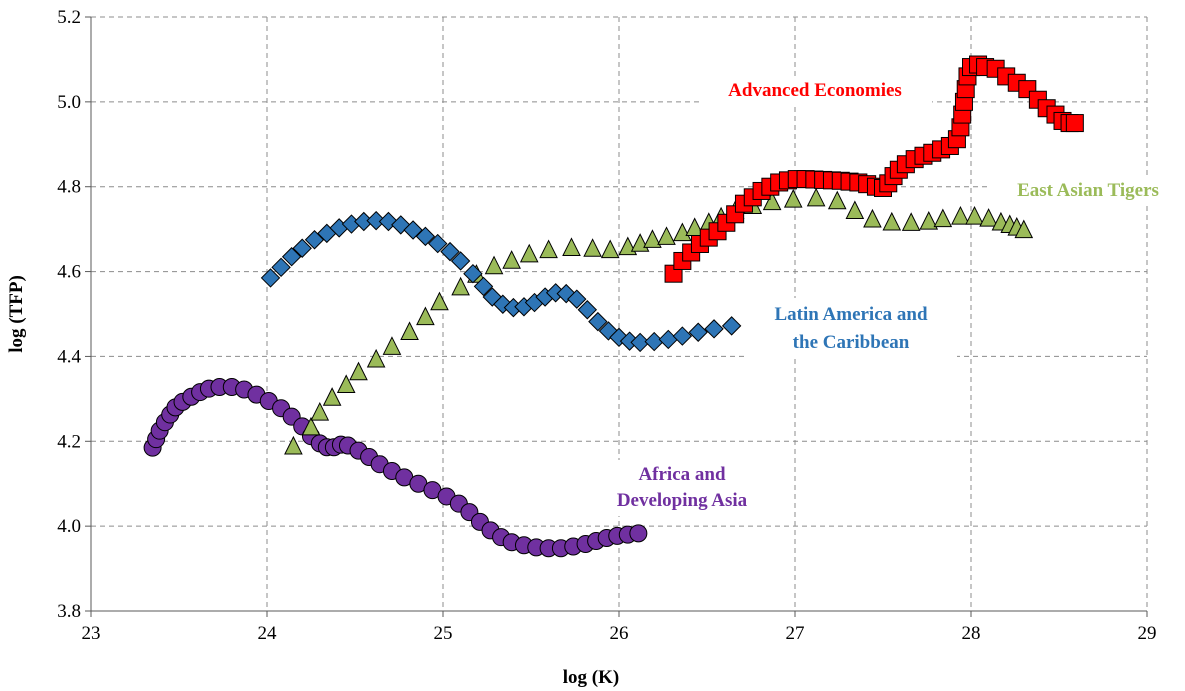 The image size is (1185, 691). What do you see at coordinates (851, 328) in the screenshot?
I see `label-background-latam` at bounding box center [851, 328].